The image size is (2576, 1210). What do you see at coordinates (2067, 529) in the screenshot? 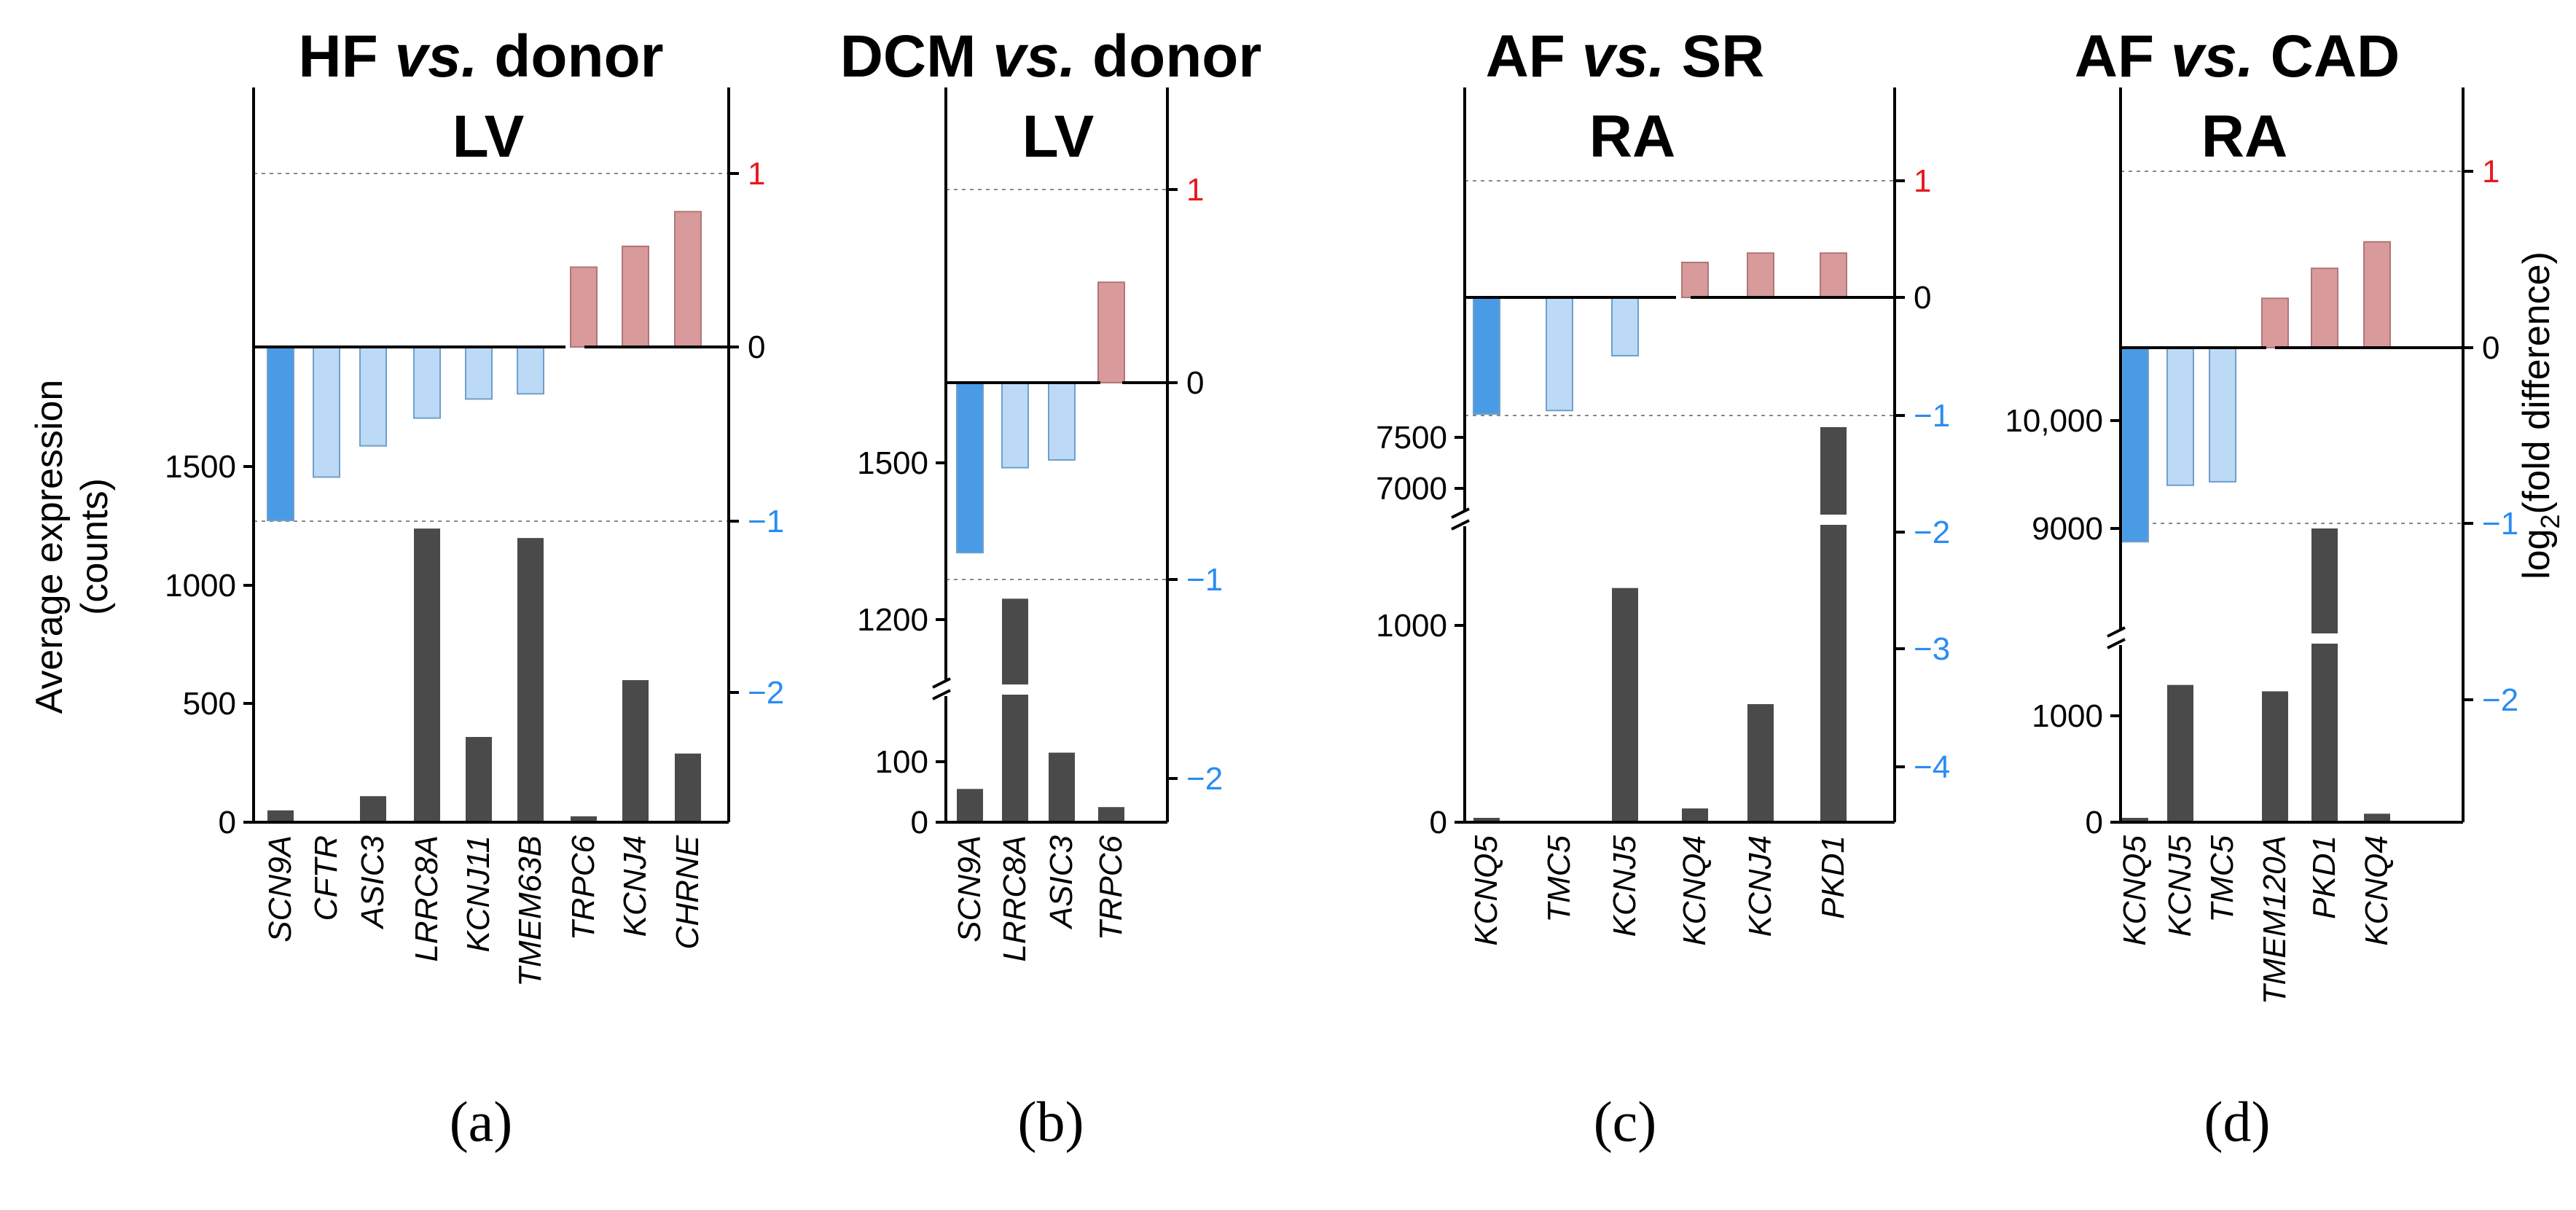
I see `left-tick-label: 9000` at bounding box center [2067, 529].